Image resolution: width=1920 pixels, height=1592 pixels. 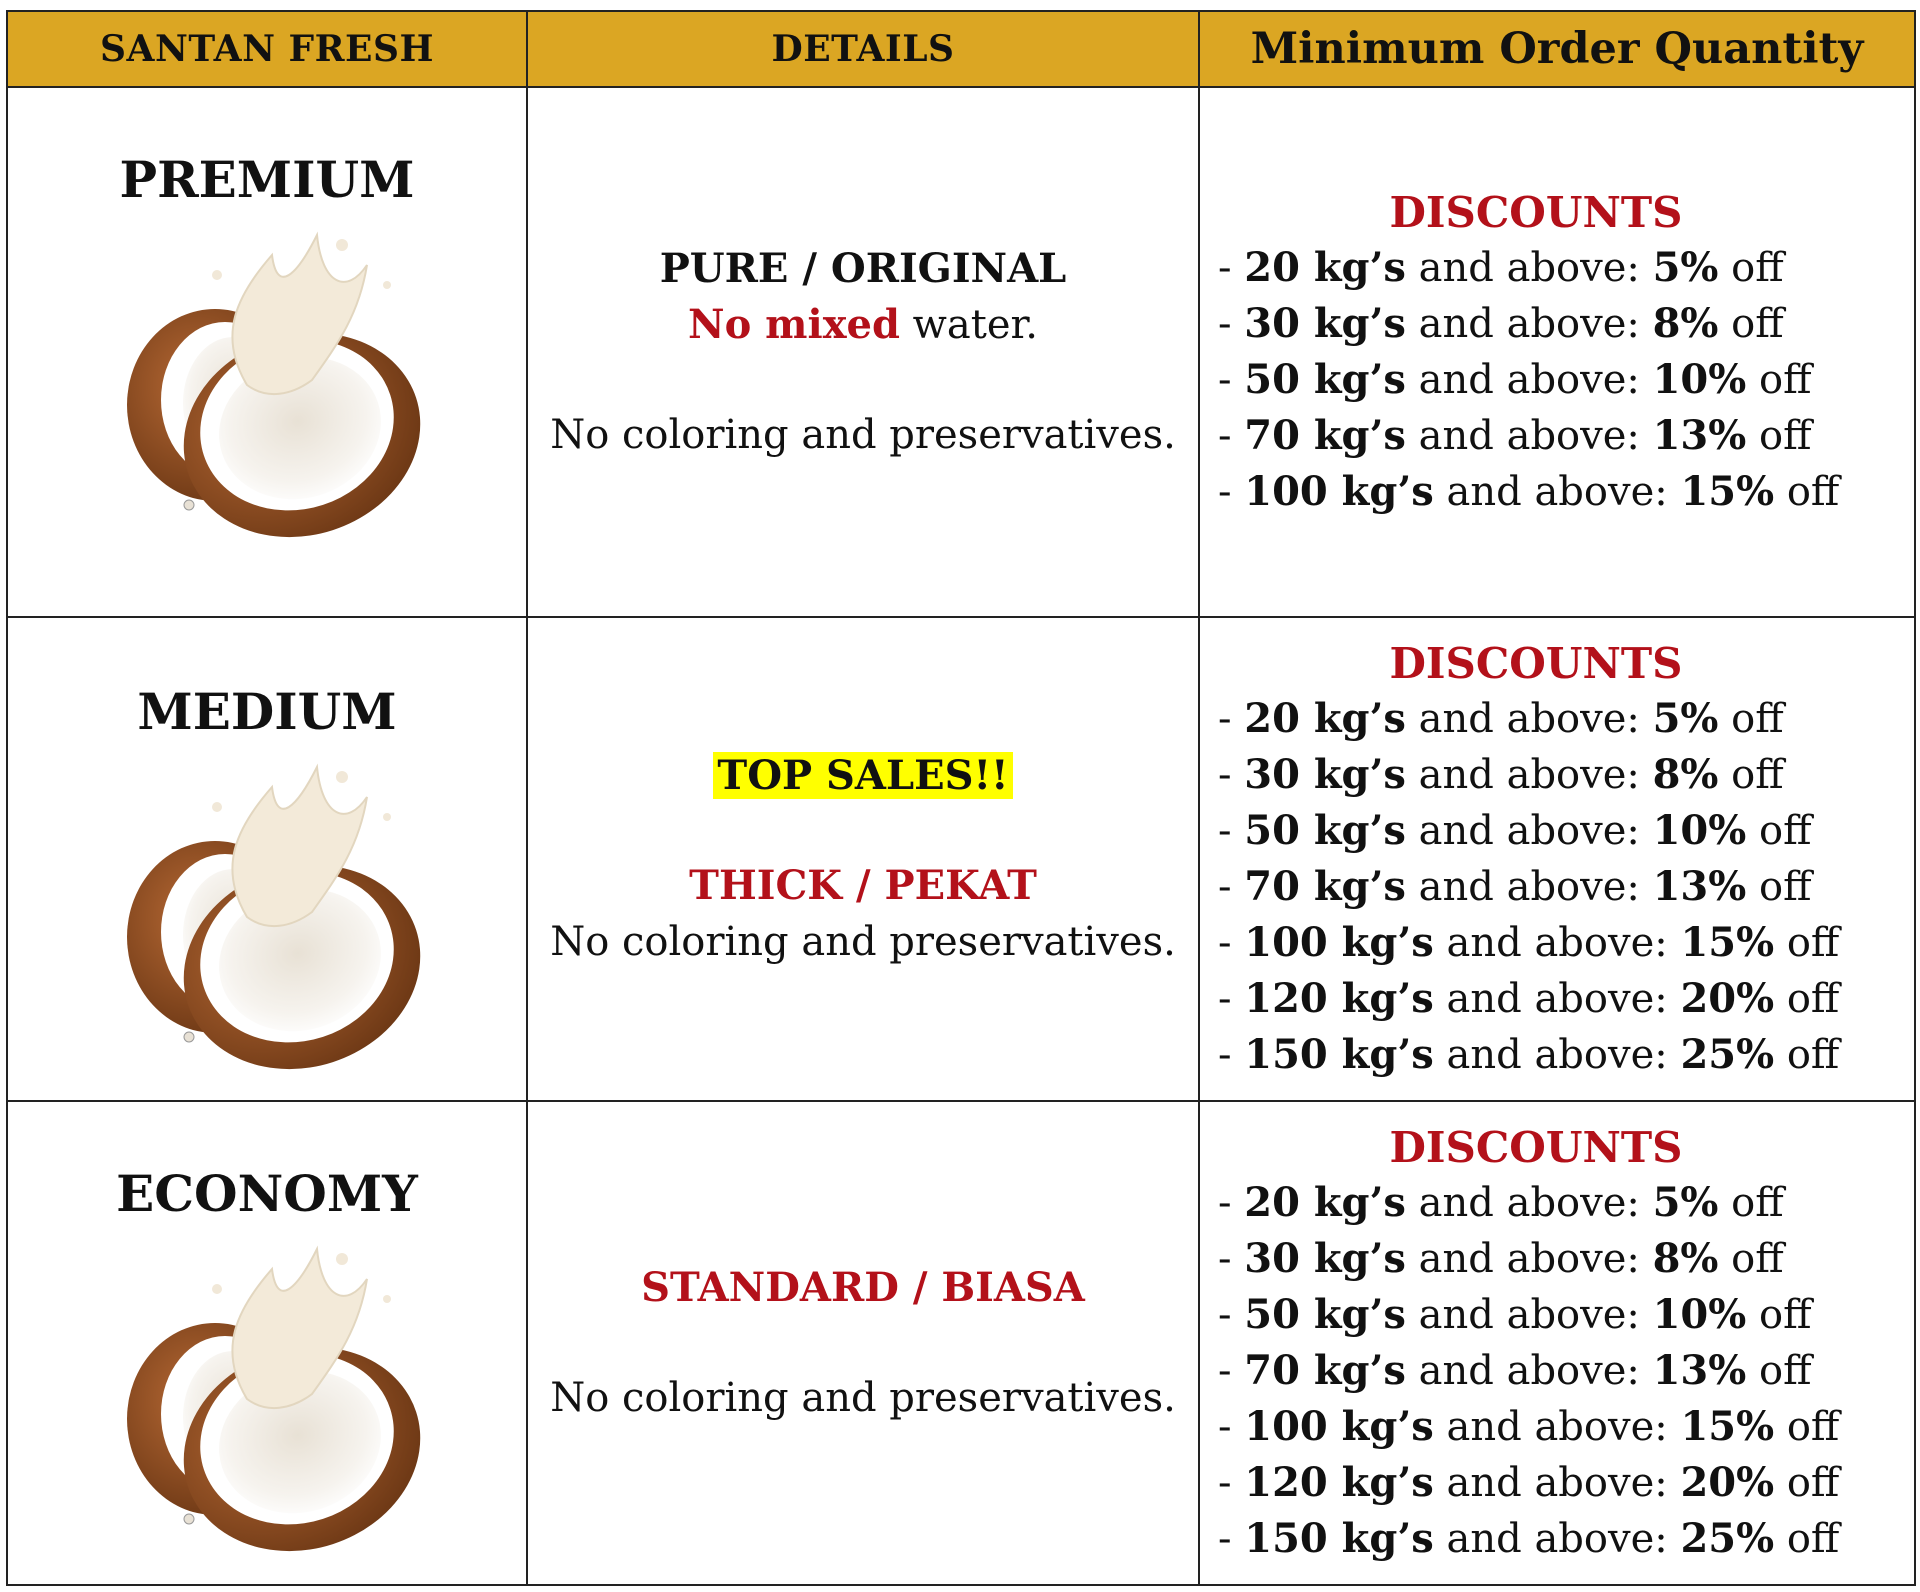 I want to click on discount-pct: 20%, so click(x=1727, y=1482).